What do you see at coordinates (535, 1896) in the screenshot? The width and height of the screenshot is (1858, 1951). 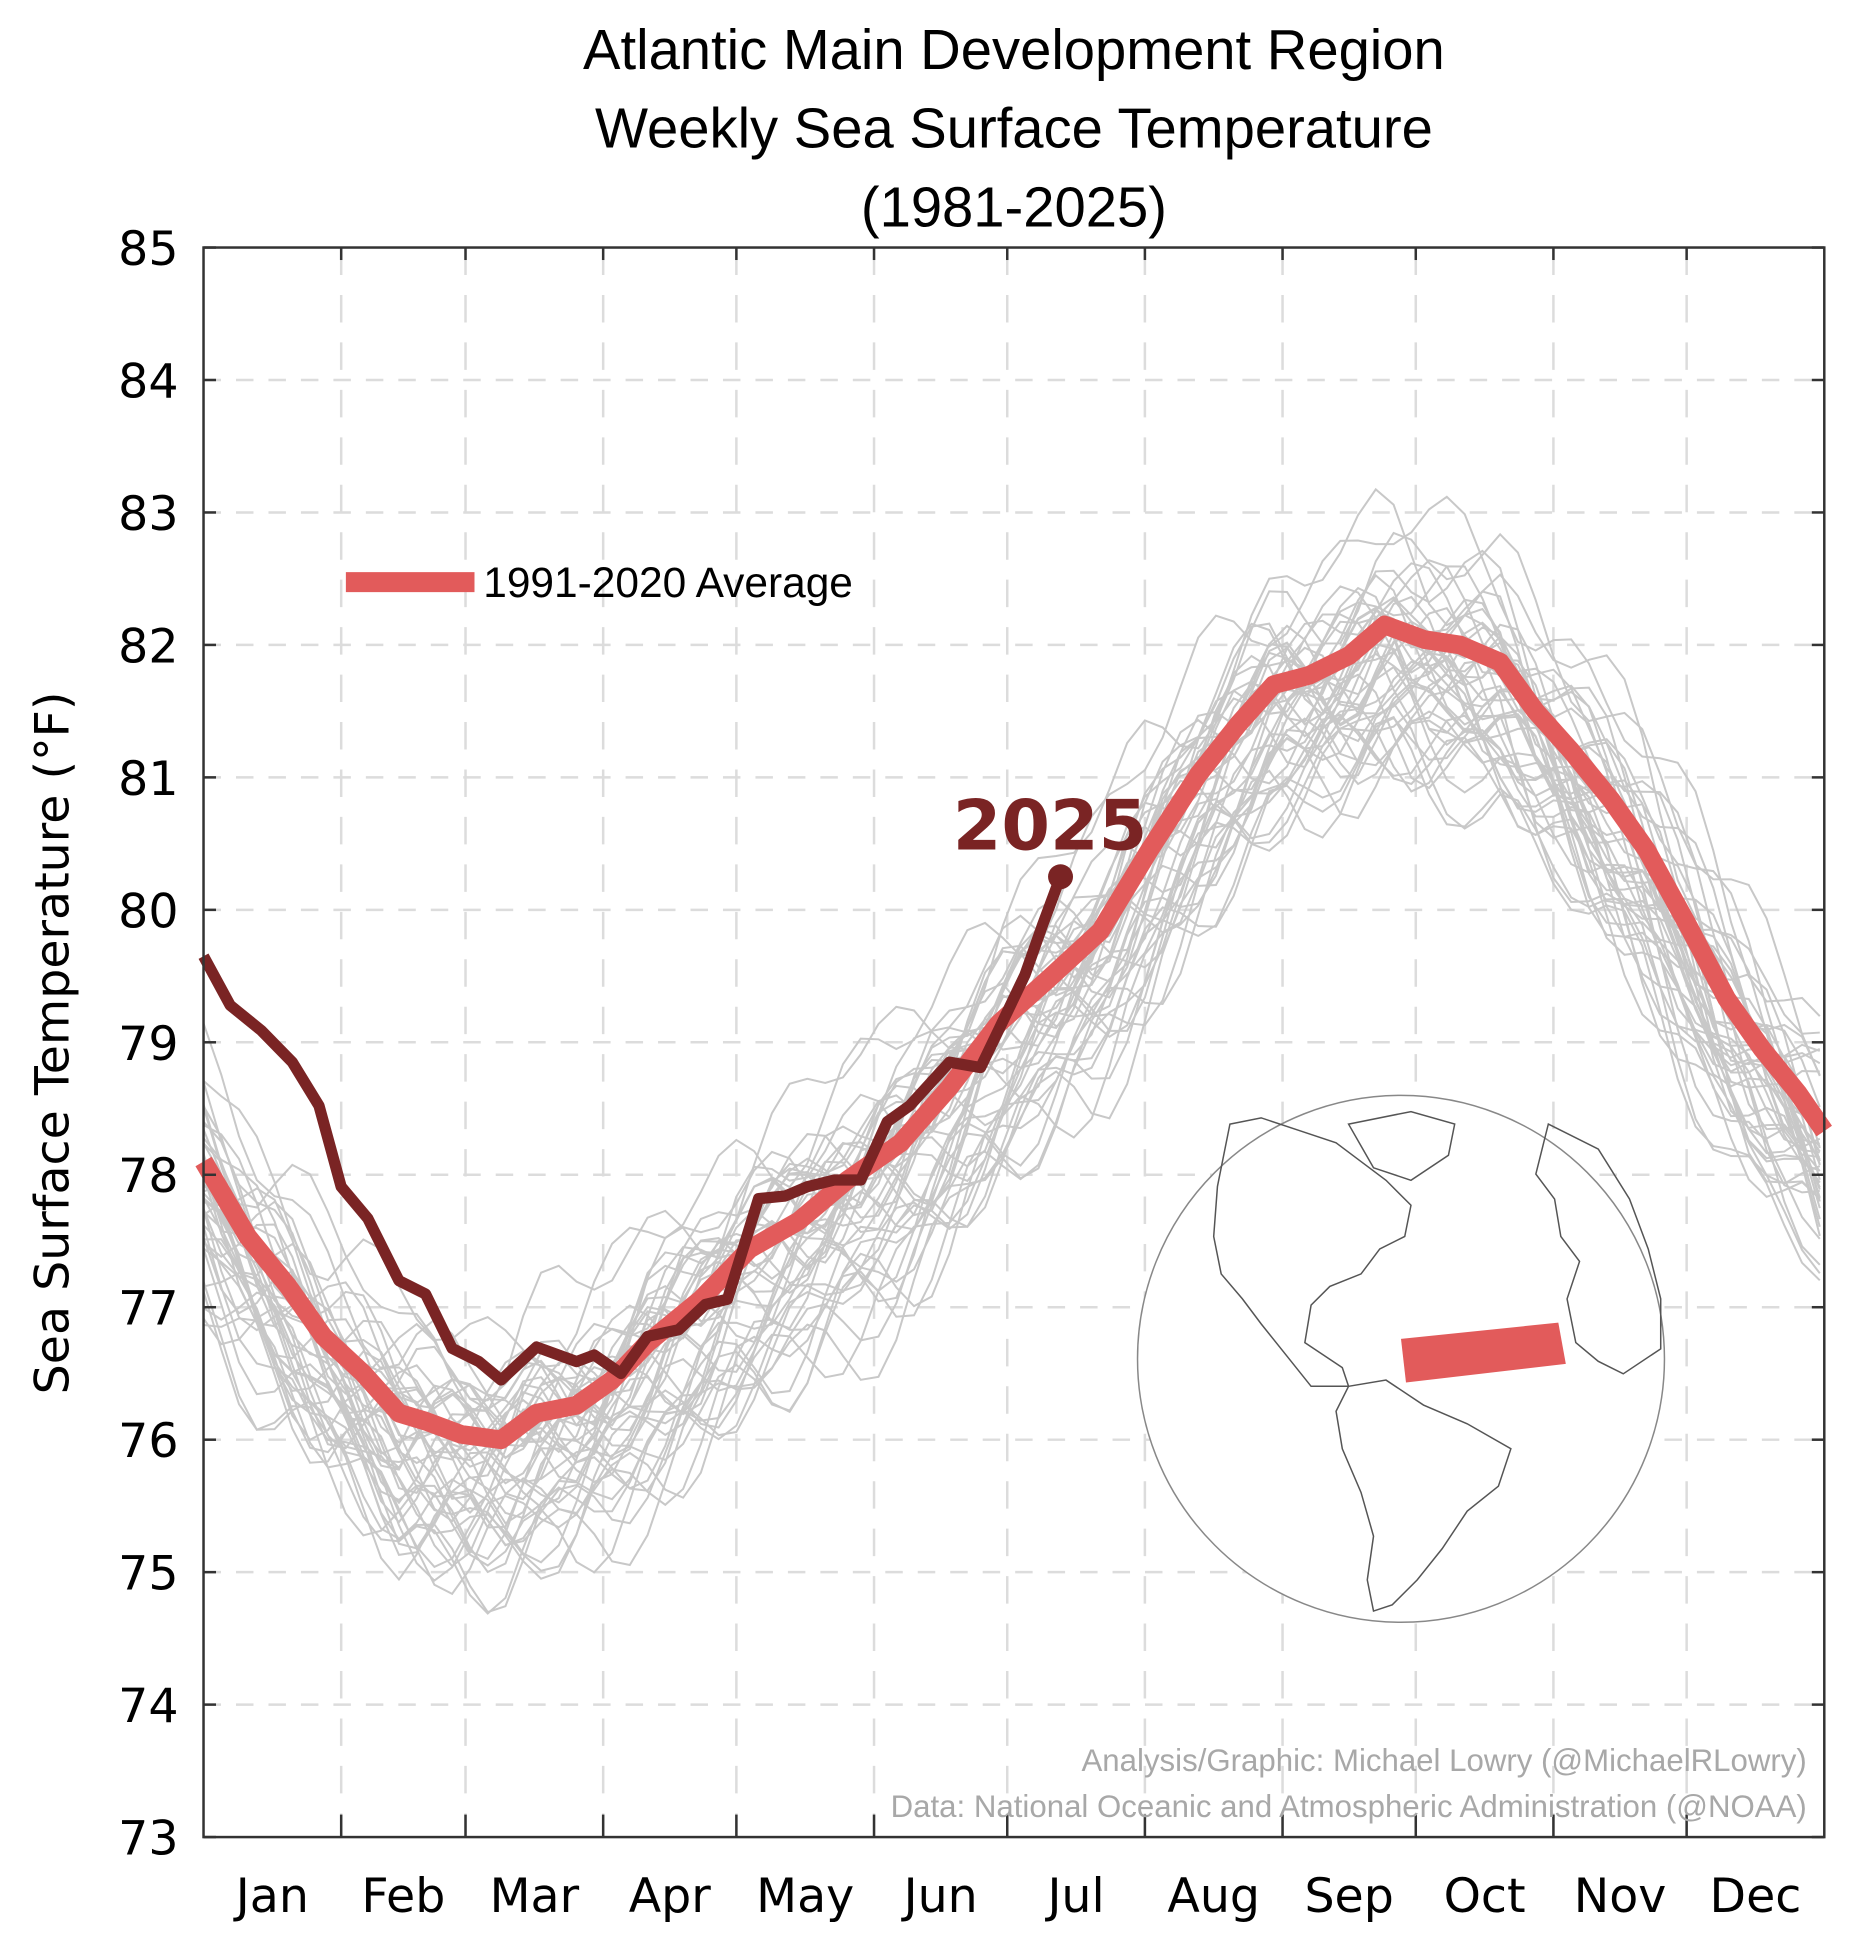 I see `x-tick-label: Mar` at bounding box center [535, 1896].